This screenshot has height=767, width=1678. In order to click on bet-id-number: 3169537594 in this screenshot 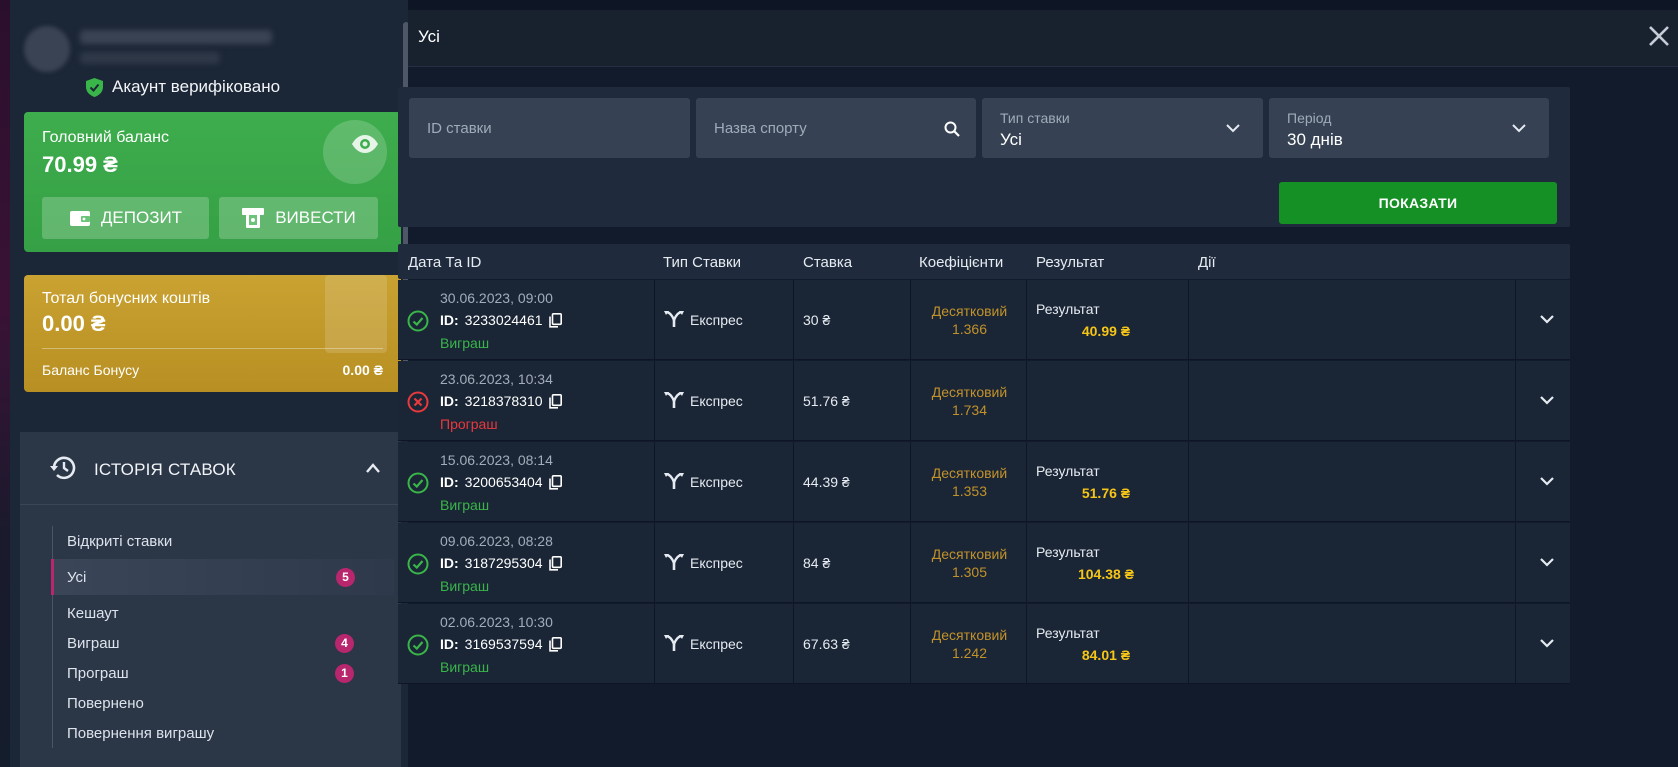, I will do `click(503, 644)`.